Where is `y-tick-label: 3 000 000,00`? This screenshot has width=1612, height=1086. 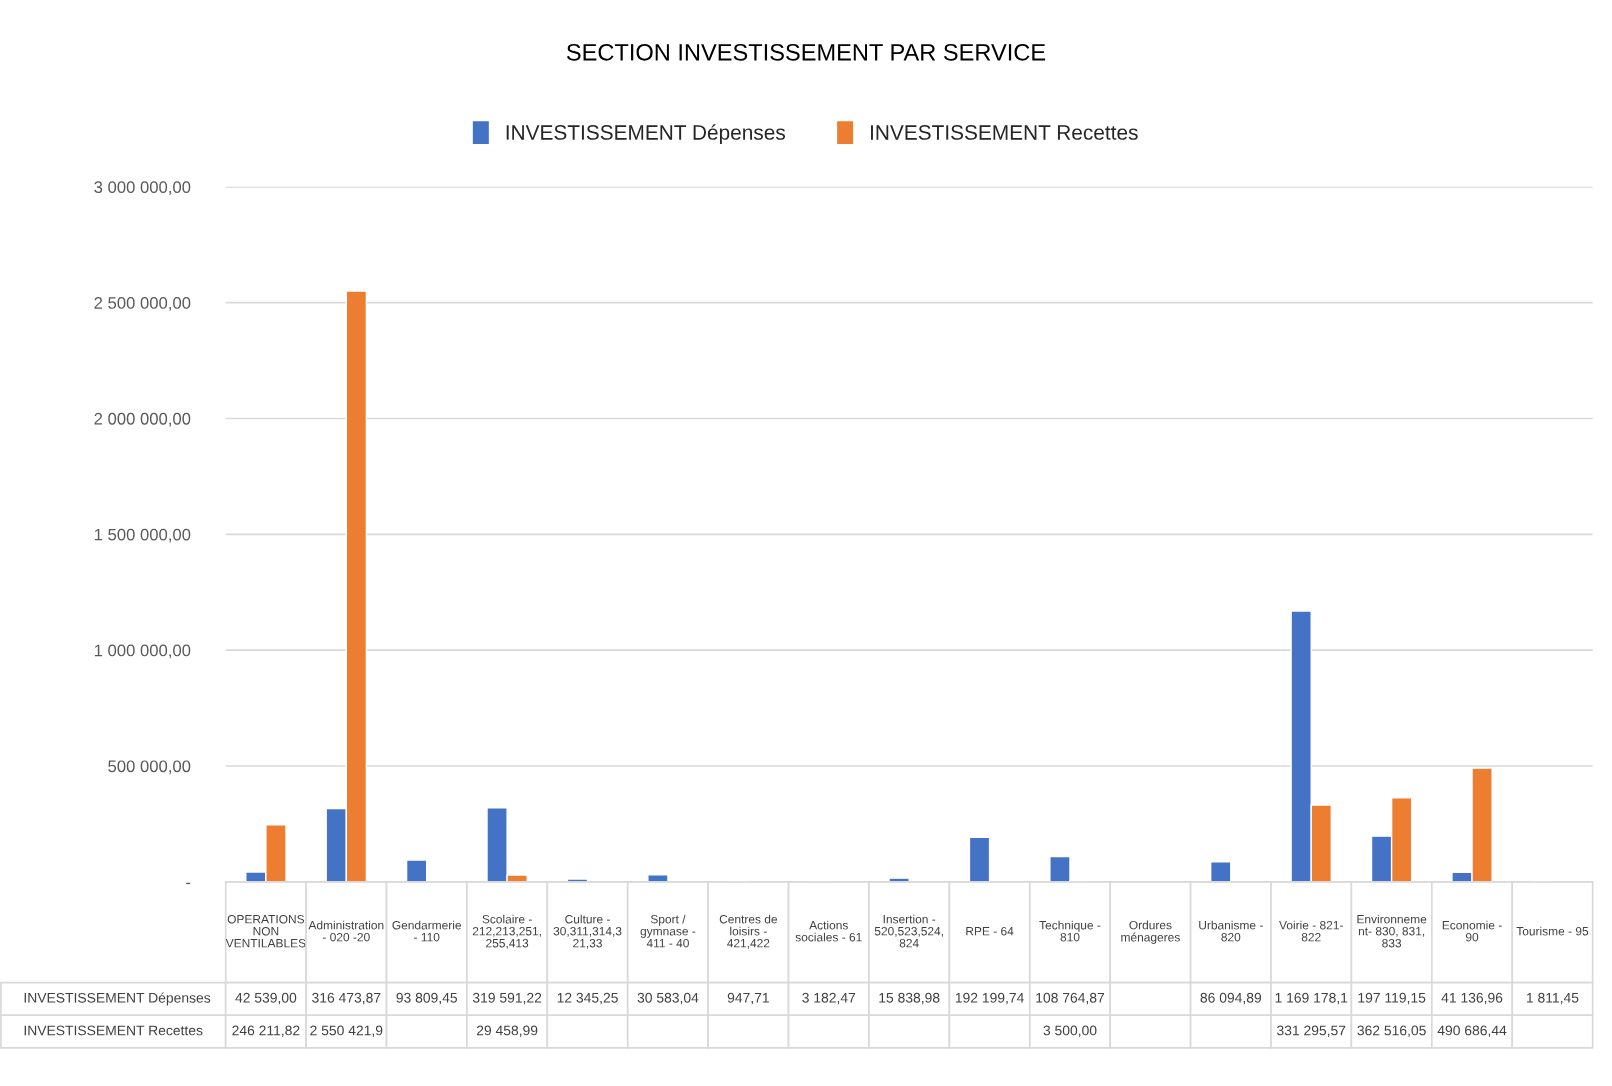
y-tick-label: 3 000 000,00 is located at coordinates (142, 188).